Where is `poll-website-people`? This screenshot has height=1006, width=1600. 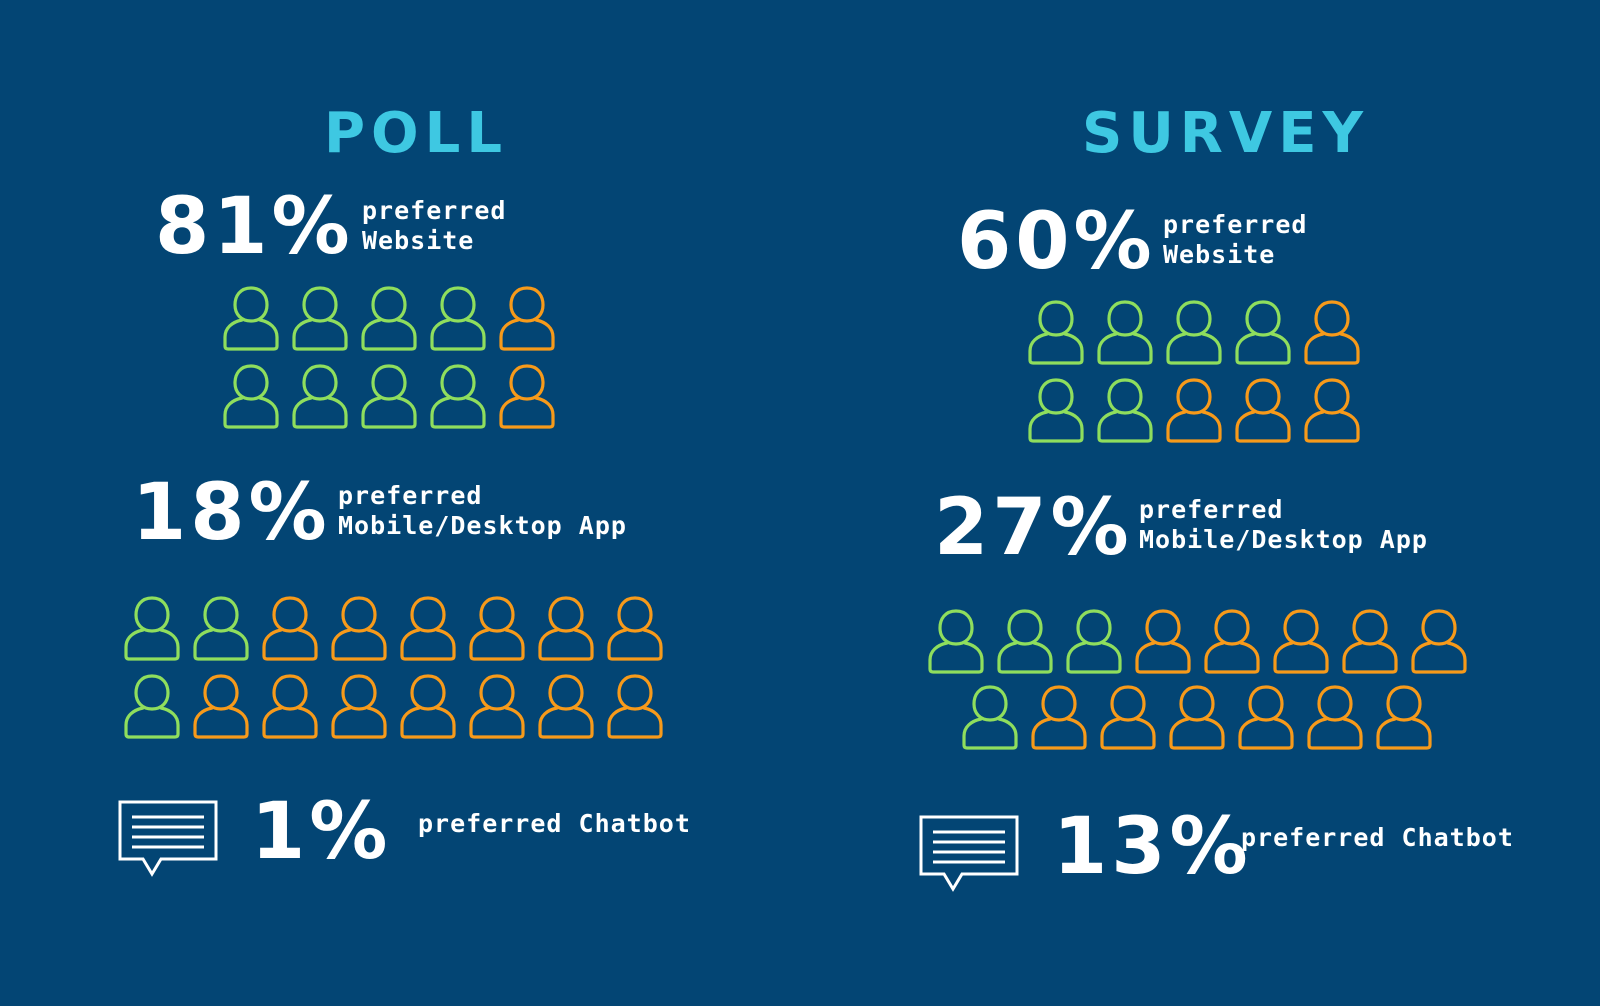
poll-website-people is located at coordinates (389, 357).